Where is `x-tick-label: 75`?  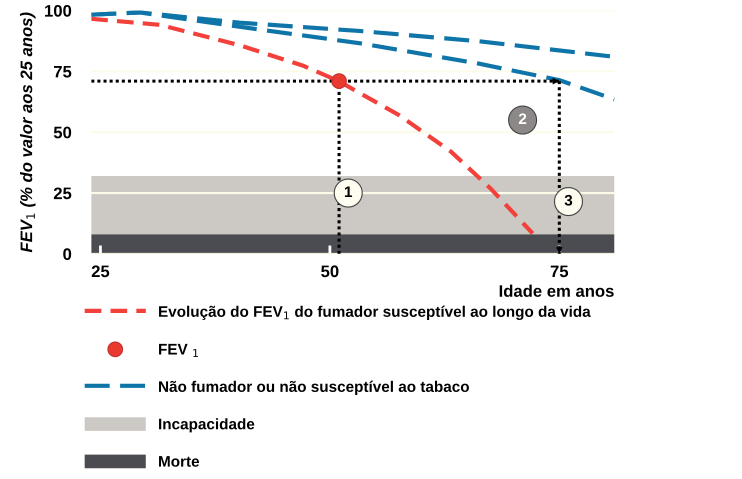 x-tick-label: 75 is located at coordinates (559, 272).